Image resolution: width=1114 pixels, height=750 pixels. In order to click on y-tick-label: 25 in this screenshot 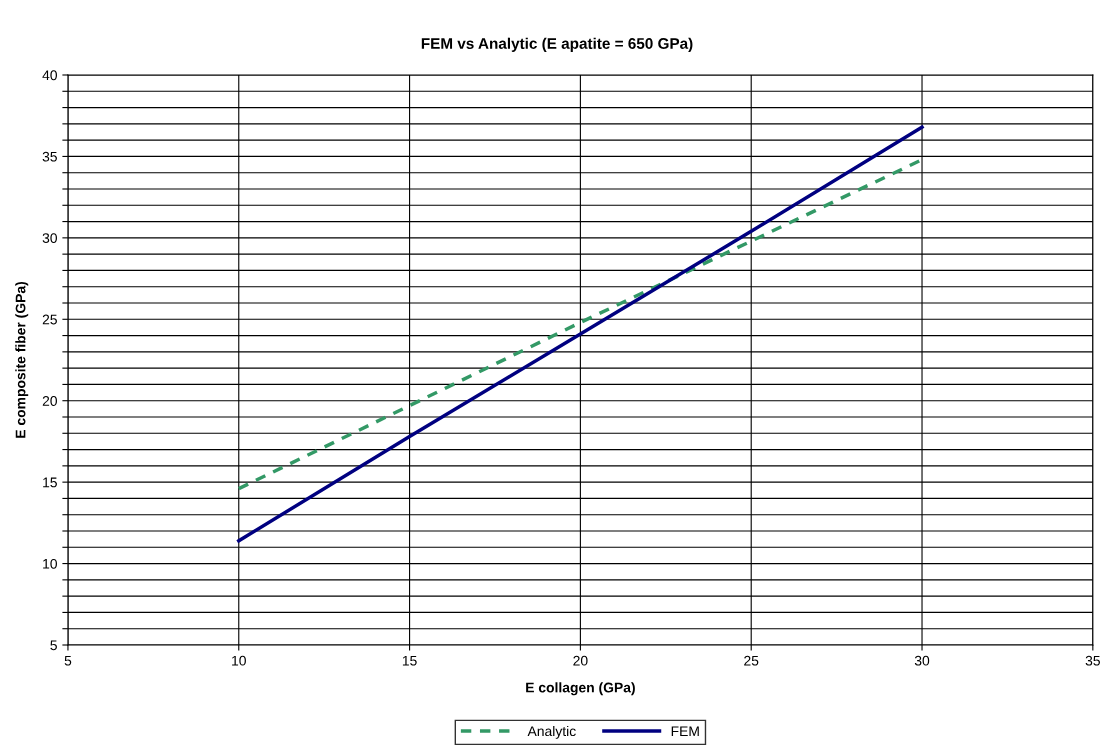, I will do `click(49, 319)`.